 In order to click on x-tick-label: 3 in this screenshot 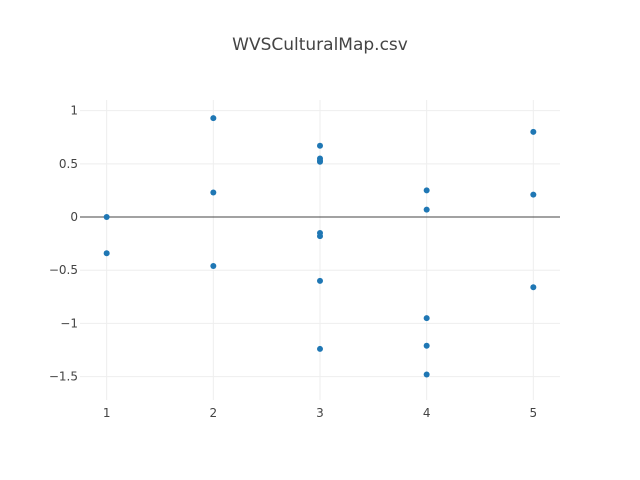, I will do `click(320, 413)`.